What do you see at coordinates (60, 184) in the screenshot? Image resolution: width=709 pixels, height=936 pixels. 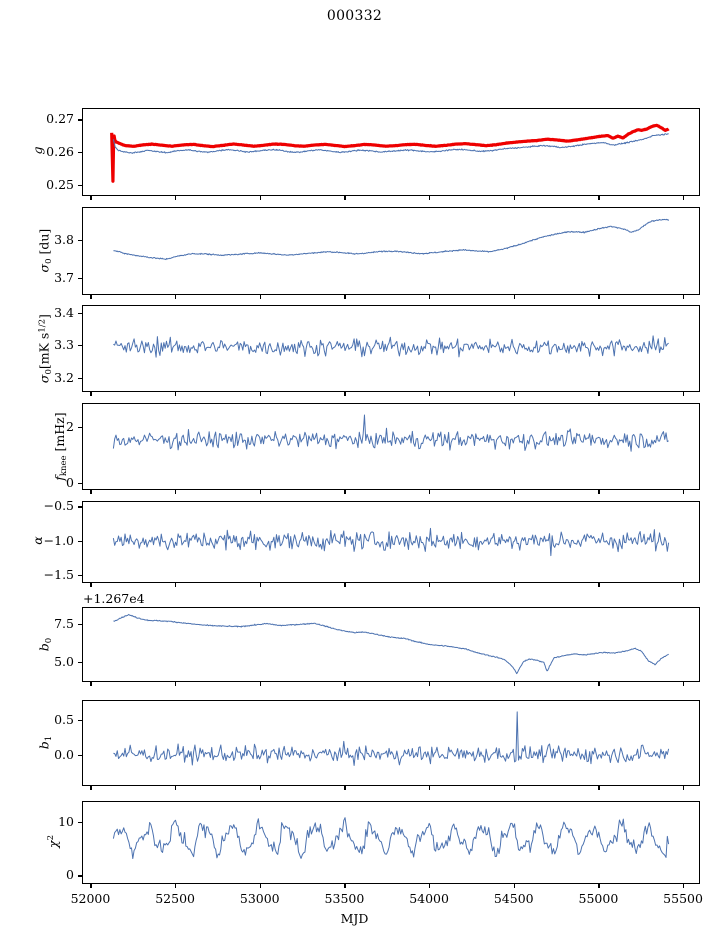 I see `y-tick-label: 0.25` at bounding box center [60, 184].